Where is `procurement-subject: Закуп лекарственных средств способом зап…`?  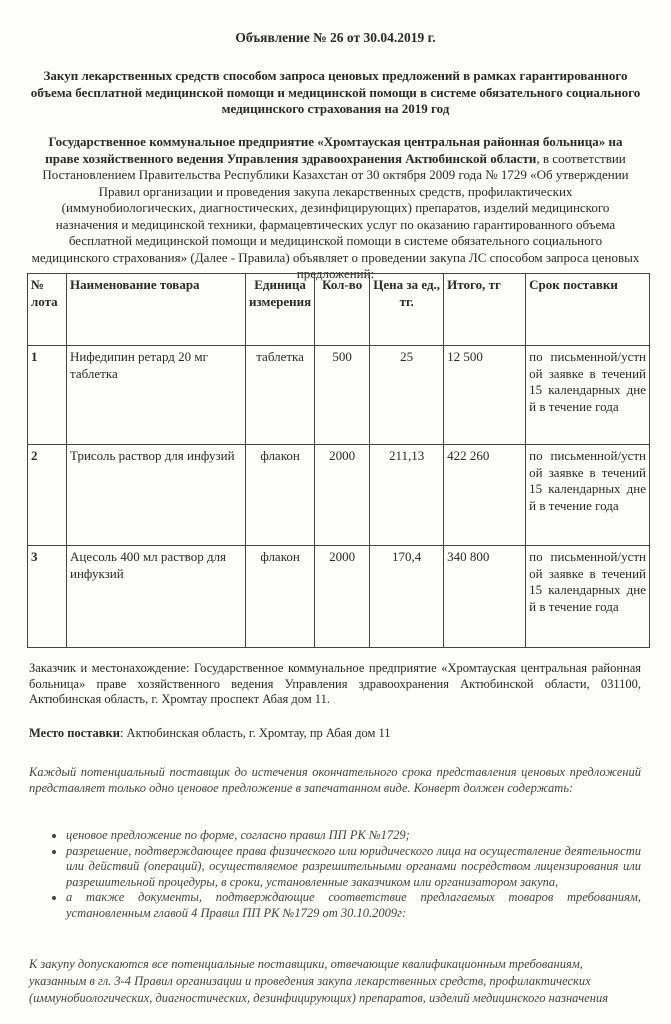
procurement-subject: Закуп лекарственных средств способом зап… is located at coordinates (335, 92).